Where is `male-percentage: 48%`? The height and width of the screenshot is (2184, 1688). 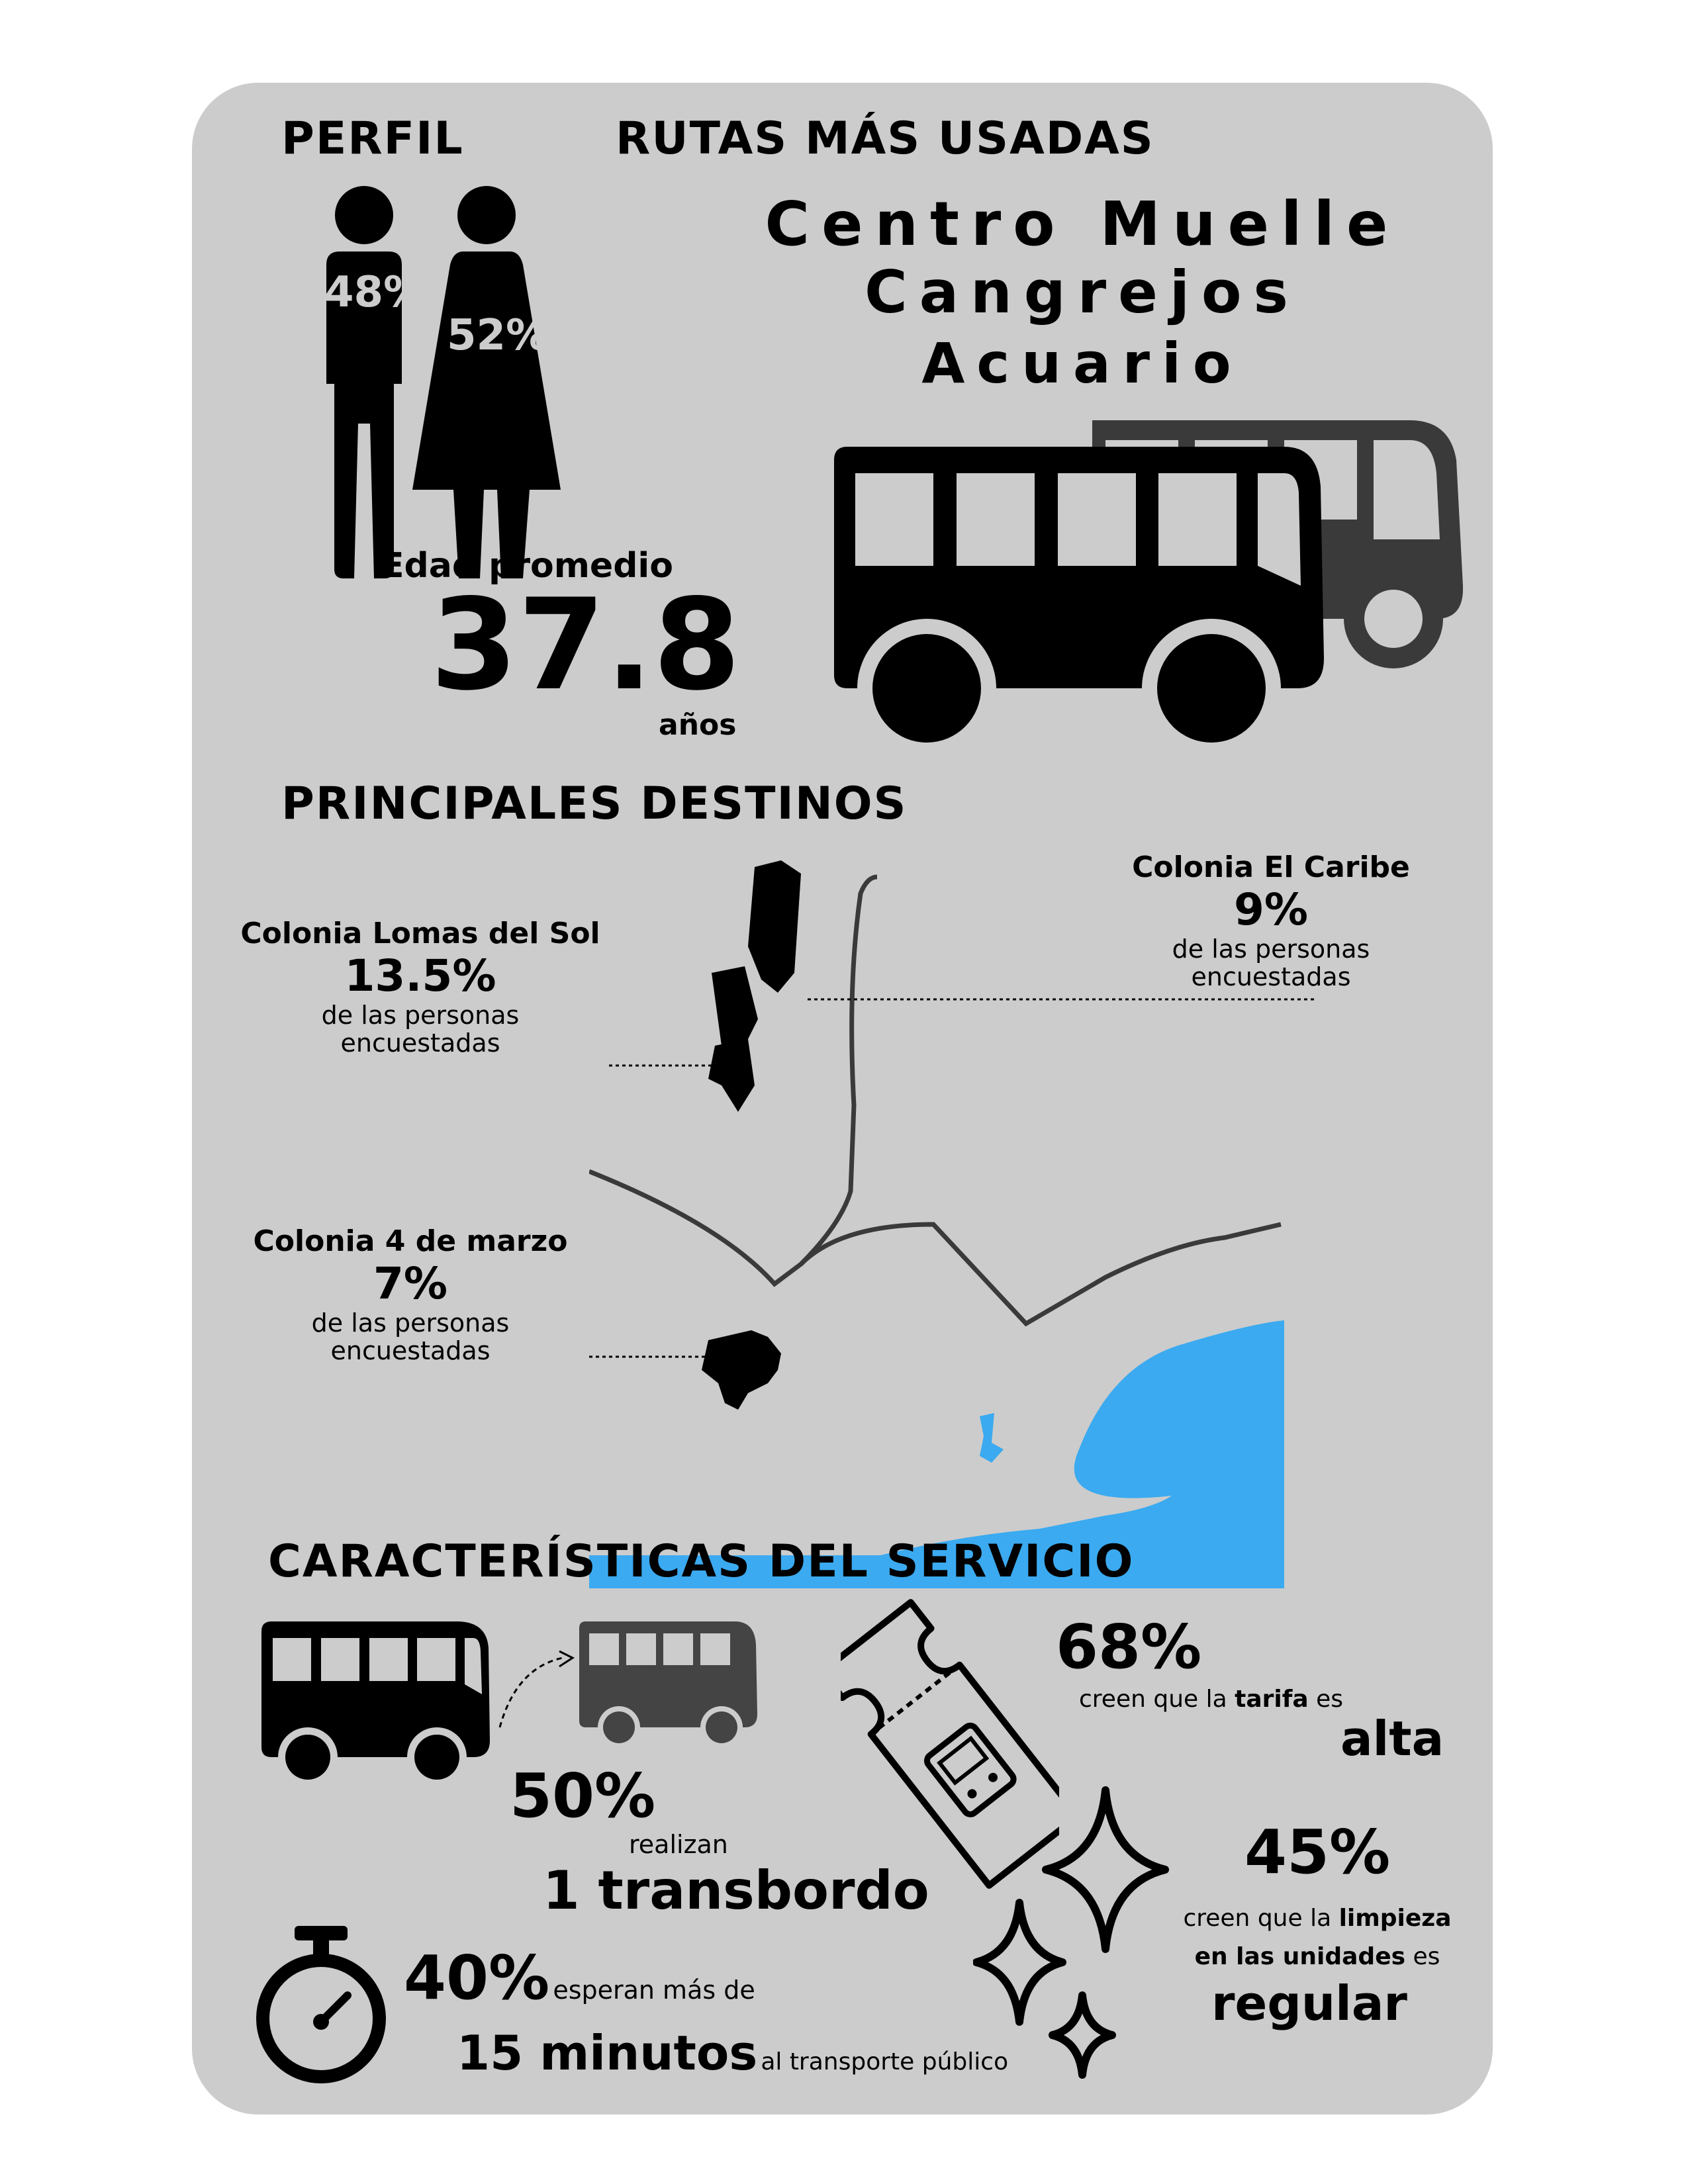
male-percentage: 48% is located at coordinates (375, 292).